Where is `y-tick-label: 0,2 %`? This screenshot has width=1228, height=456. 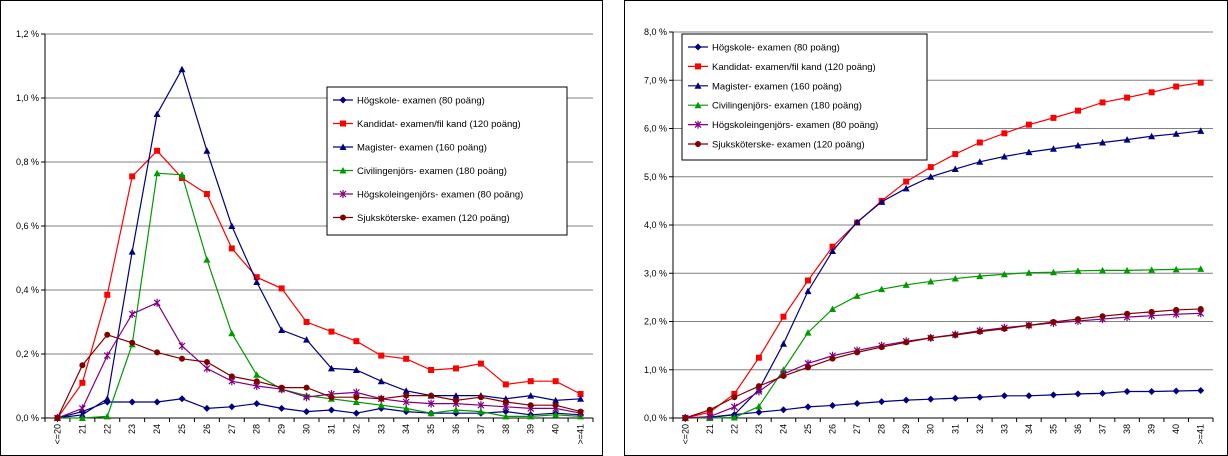 y-tick-label: 0,2 % is located at coordinates (27, 354).